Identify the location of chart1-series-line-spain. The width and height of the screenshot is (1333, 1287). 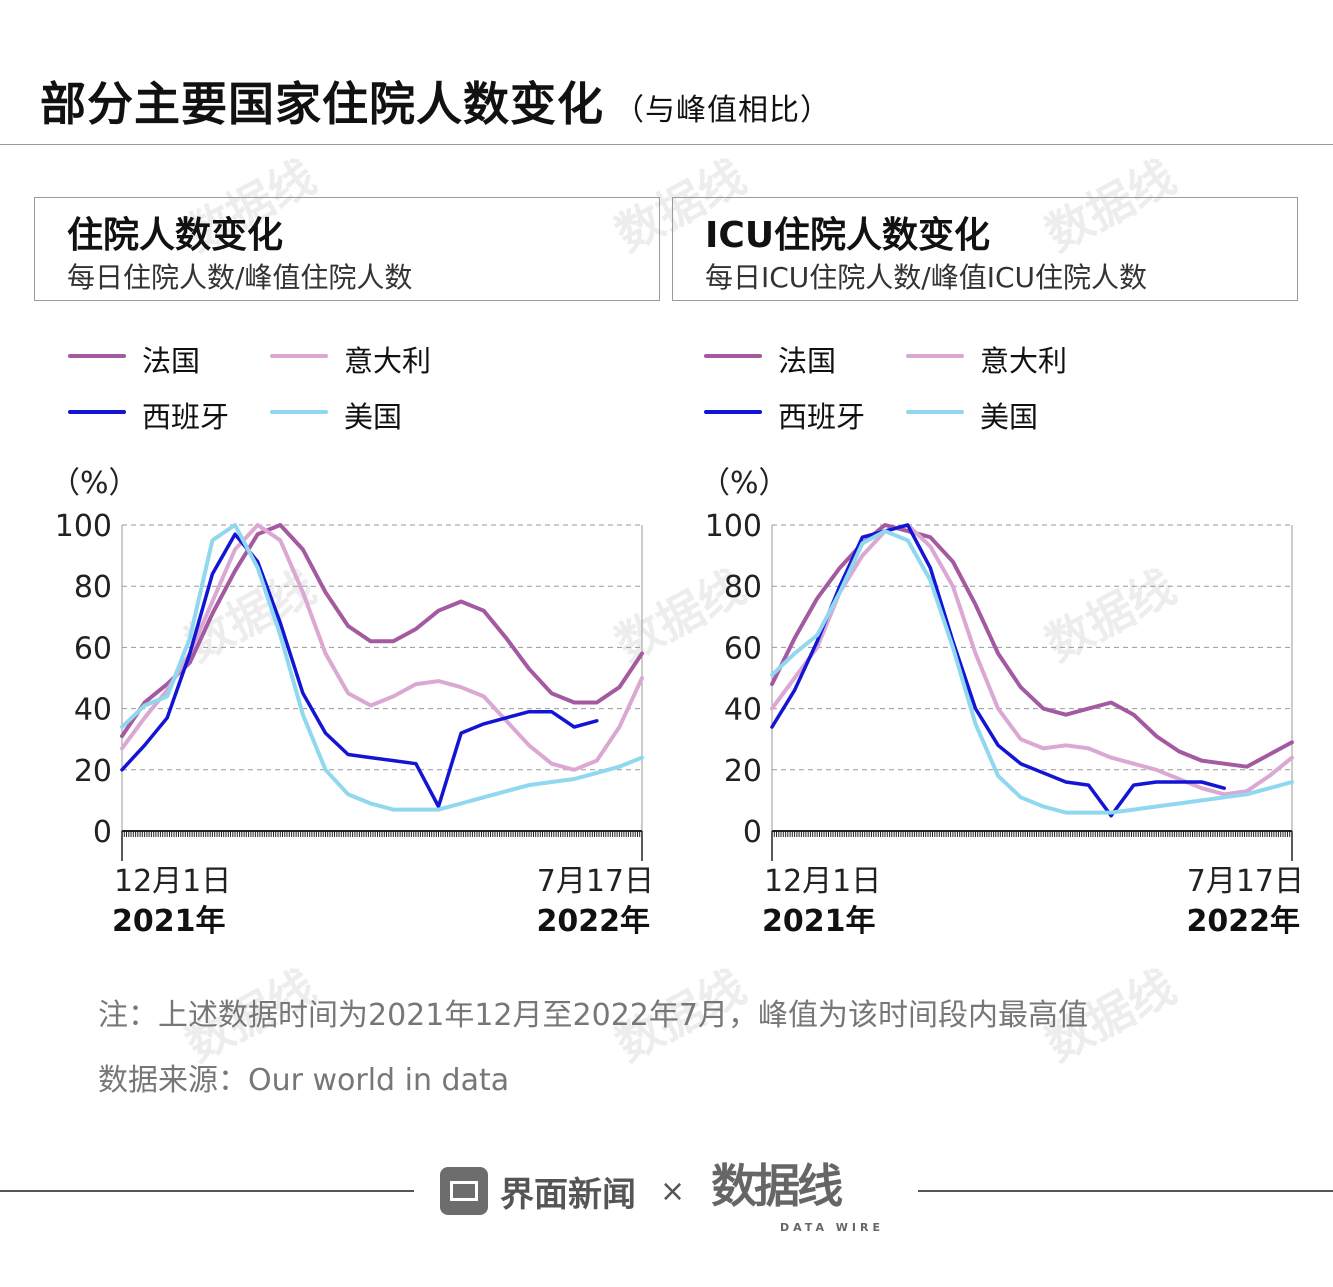
(359, 670).